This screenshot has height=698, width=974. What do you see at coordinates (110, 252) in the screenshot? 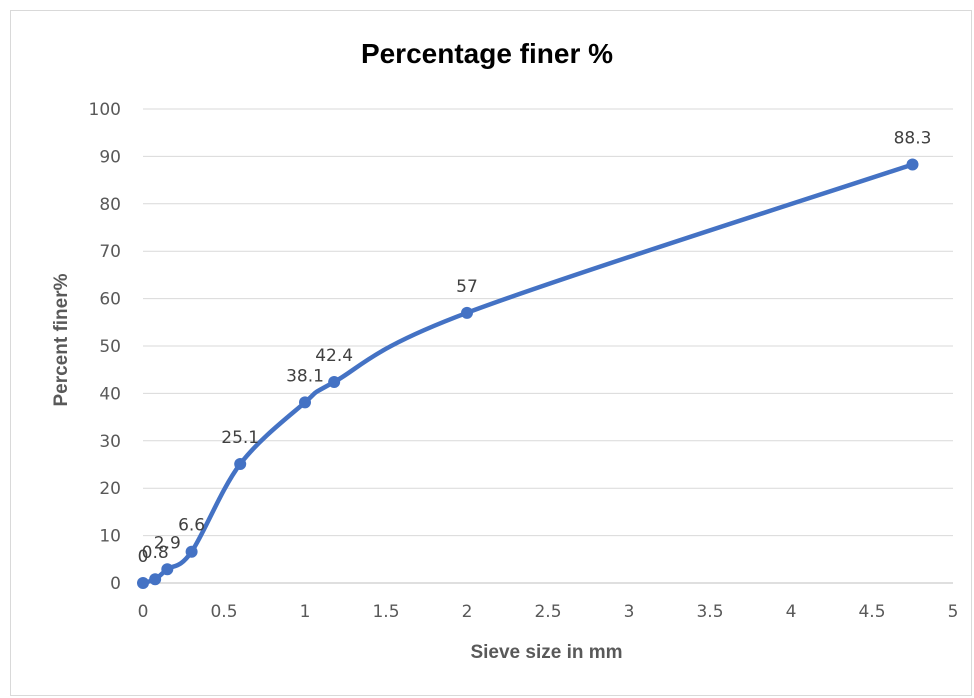
I see `y-tick-label: 70` at bounding box center [110, 252].